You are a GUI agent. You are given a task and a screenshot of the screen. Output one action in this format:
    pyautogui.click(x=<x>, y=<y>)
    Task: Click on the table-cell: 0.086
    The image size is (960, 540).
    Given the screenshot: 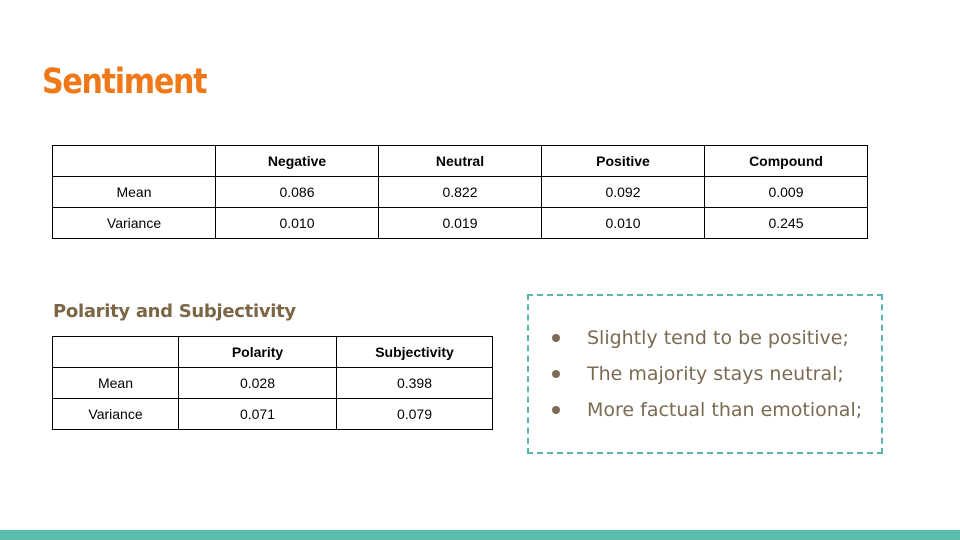 What is the action you would take?
    pyautogui.click(x=297, y=192)
    